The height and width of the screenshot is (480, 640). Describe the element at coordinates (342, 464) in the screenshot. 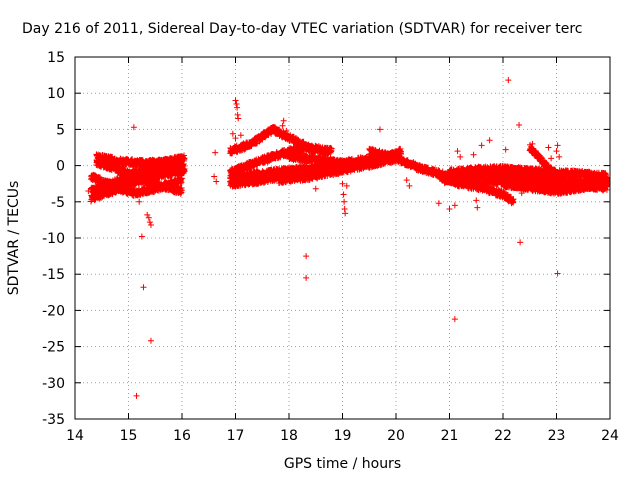

I see `x-axis-label: GPS time / hours` at that location.